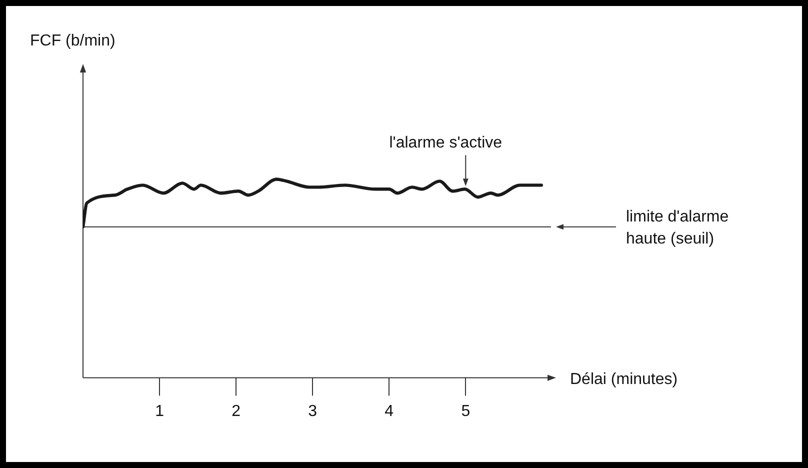 The width and height of the screenshot is (808, 468). Describe the element at coordinates (73, 41) in the screenshot. I see `text: FCF (b/min)` at that location.